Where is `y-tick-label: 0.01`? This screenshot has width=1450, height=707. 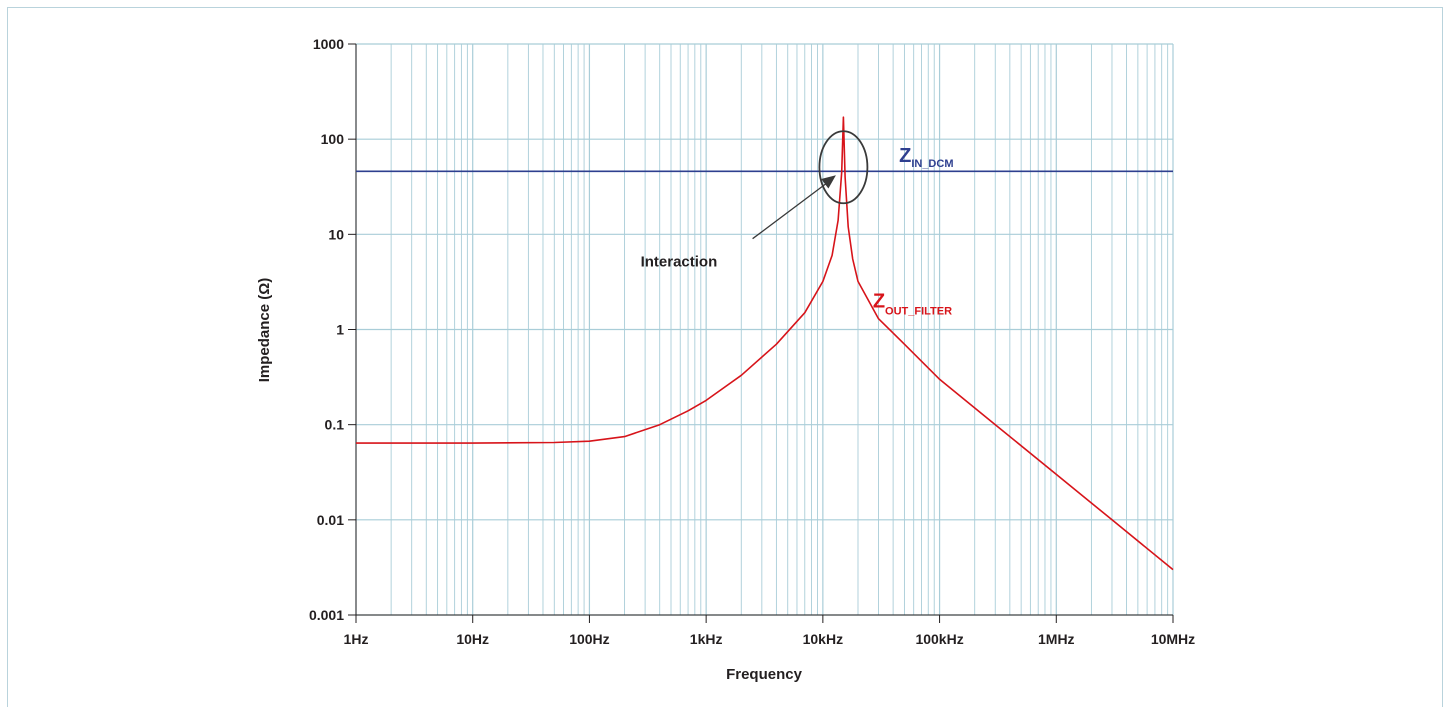
y-tick-label: 0.01 is located at coordinates (330, 520).